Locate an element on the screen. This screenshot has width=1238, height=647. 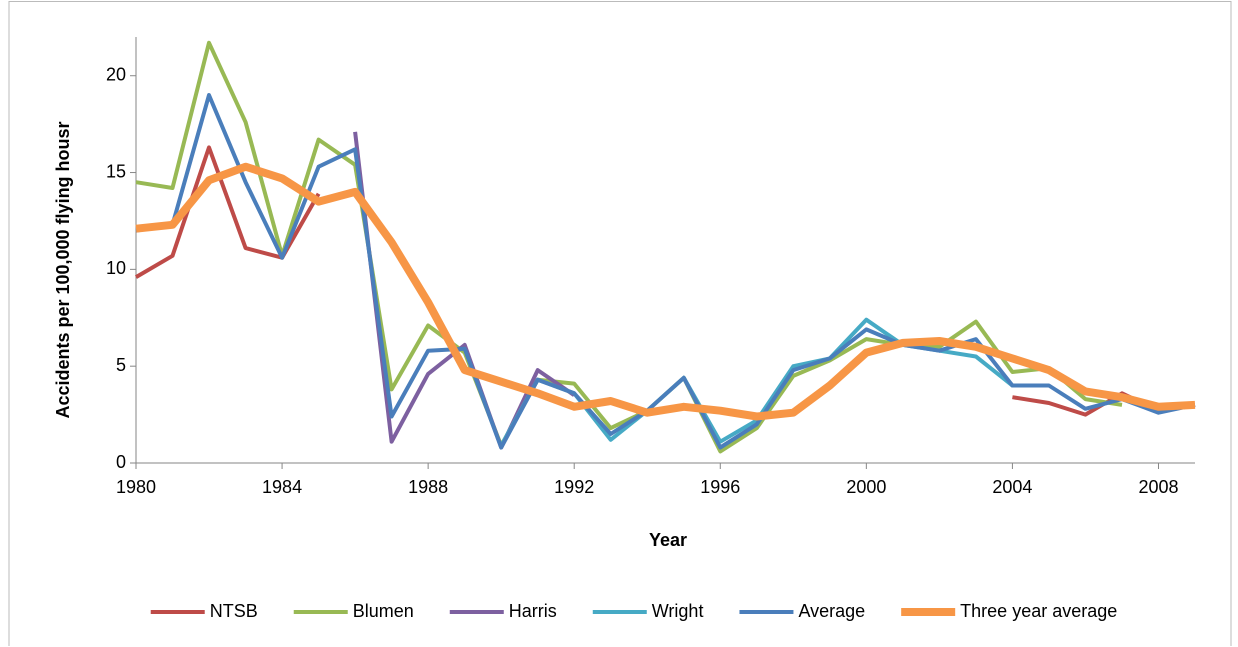
y-axis-title: Accidents per 100,000 flying housr is located at coordinates (63, 269).